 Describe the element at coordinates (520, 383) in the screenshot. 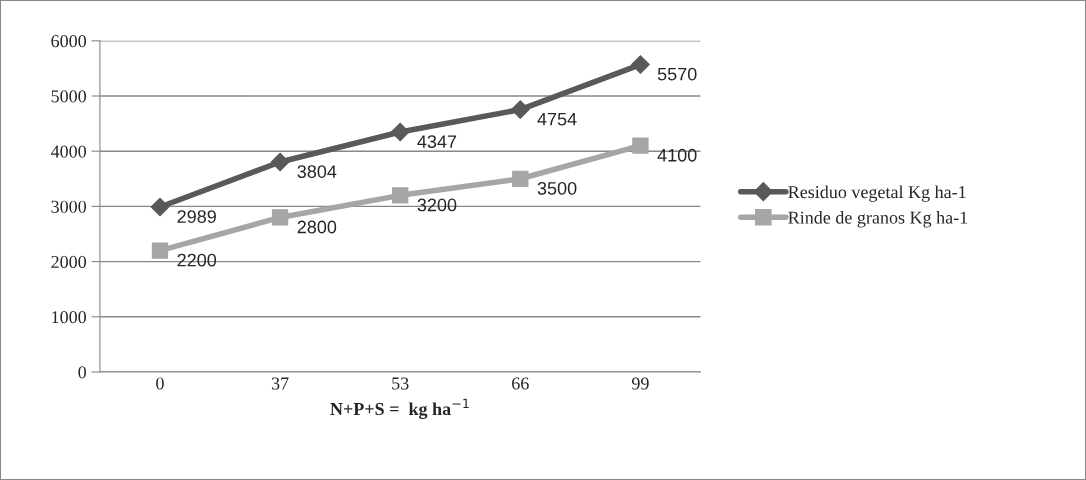

I see `x-tick-label: 66` at that location.